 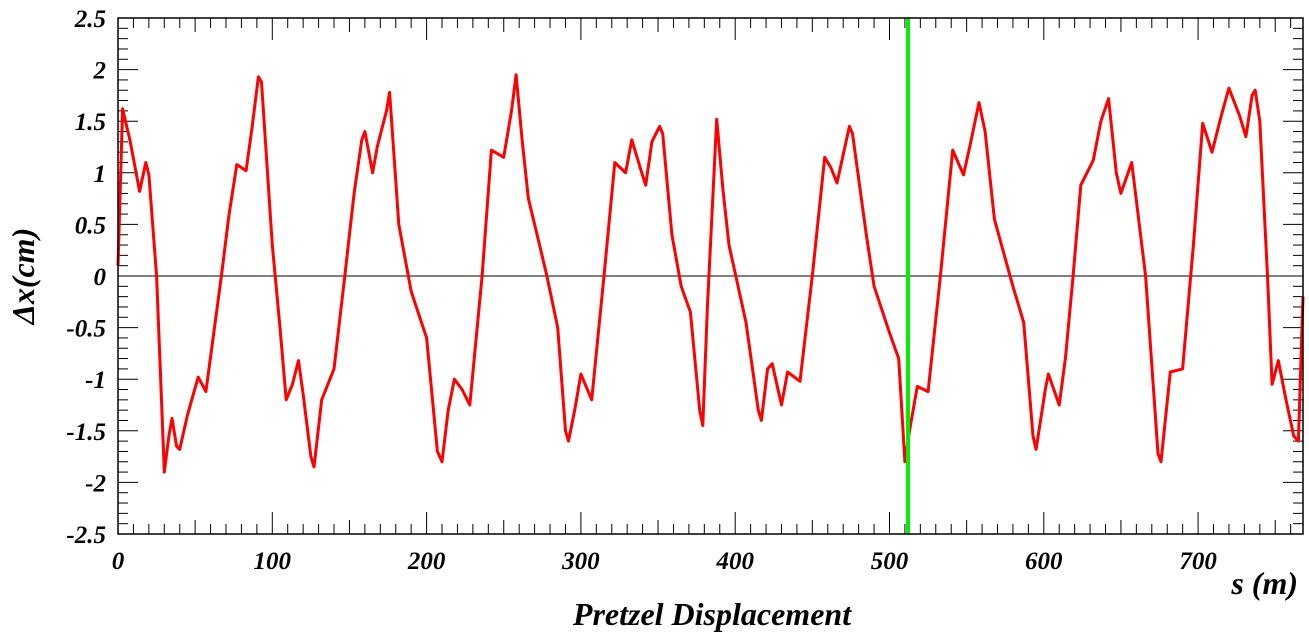 I want to click on y-tick-label: -0.5, so click(x=86, y=329).